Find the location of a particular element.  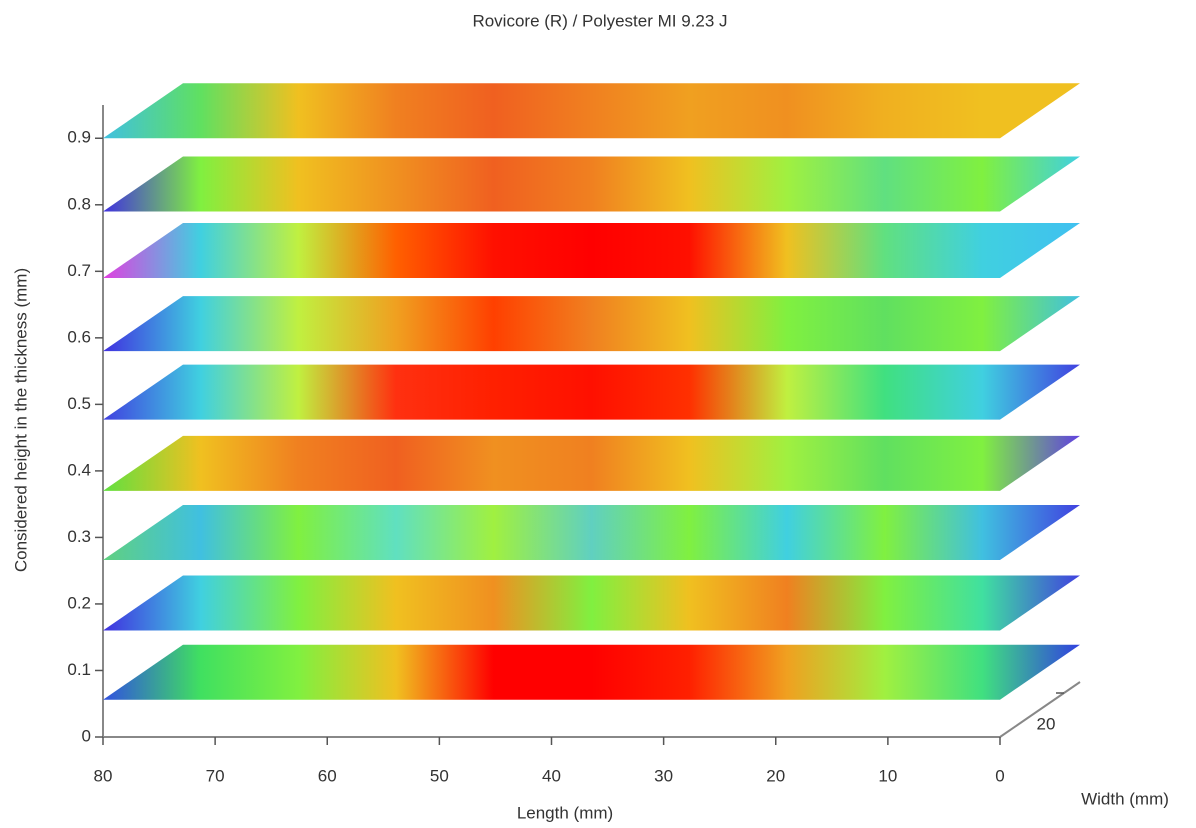

chart-title: Rovicore (R) / Polyester MI 9.23 J is located at coordinates (599, 20).